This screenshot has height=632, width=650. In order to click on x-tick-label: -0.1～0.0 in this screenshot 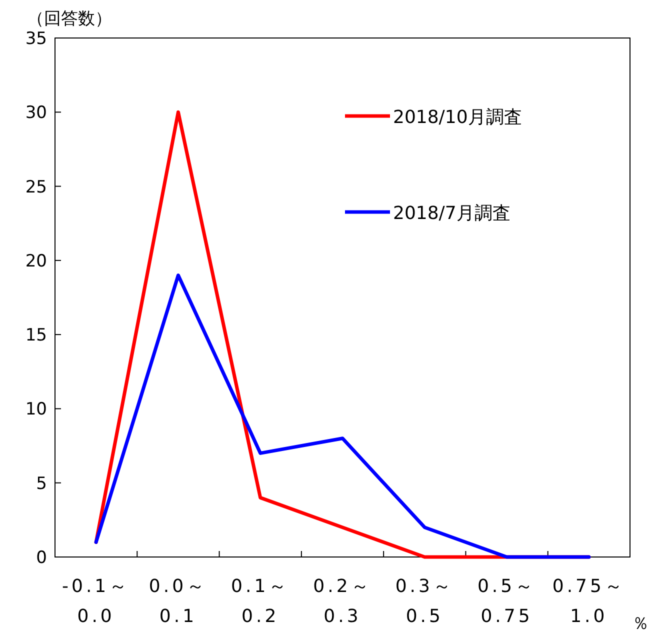, I will do `click(96, 601)`.